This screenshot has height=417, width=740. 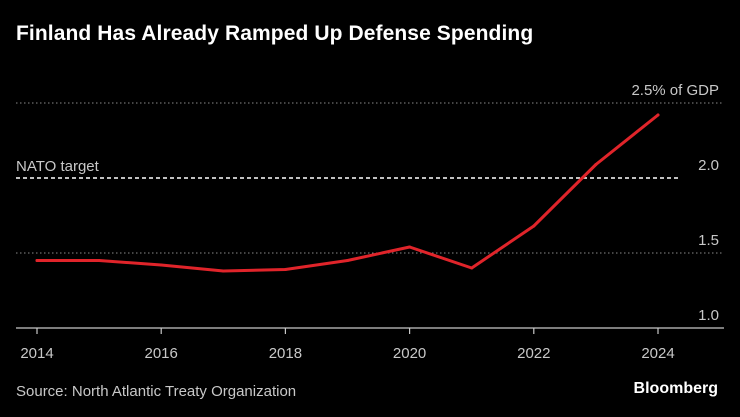 What do you see at coordinates (708, 315) in the screenshot?
I see `y-tick-label: 1.0` at bounding box center [708, 315].